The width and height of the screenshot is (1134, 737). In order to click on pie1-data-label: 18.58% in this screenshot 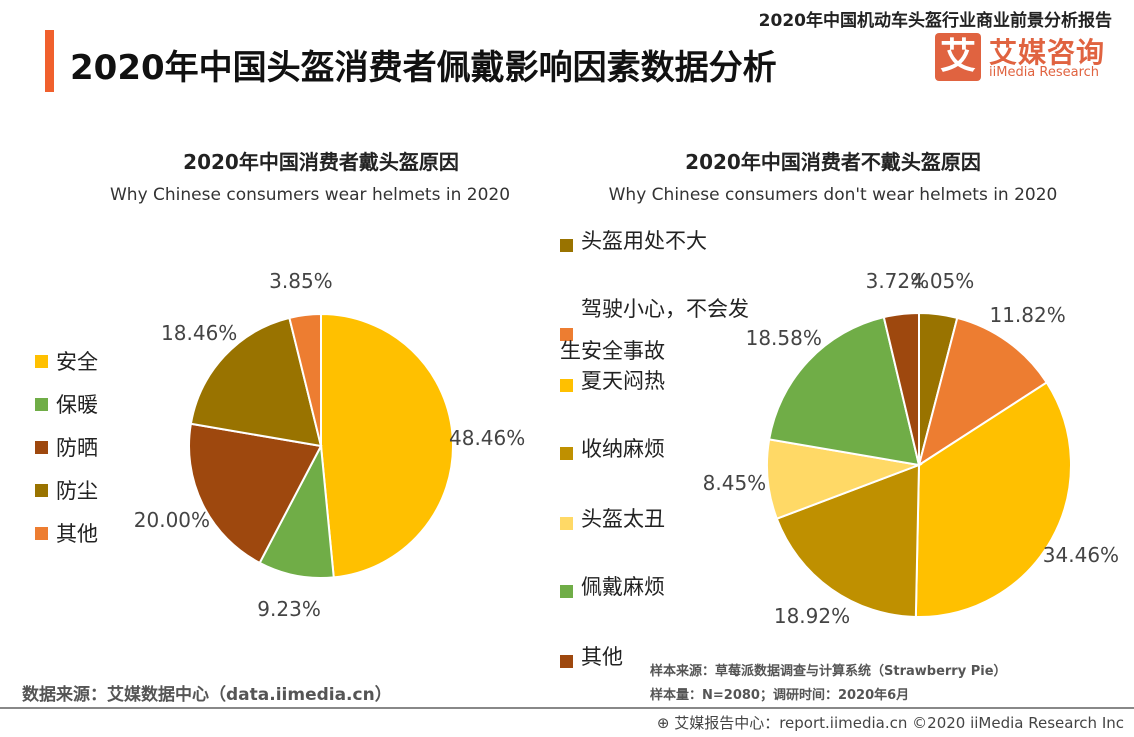, I will do `click(783, 338)`.